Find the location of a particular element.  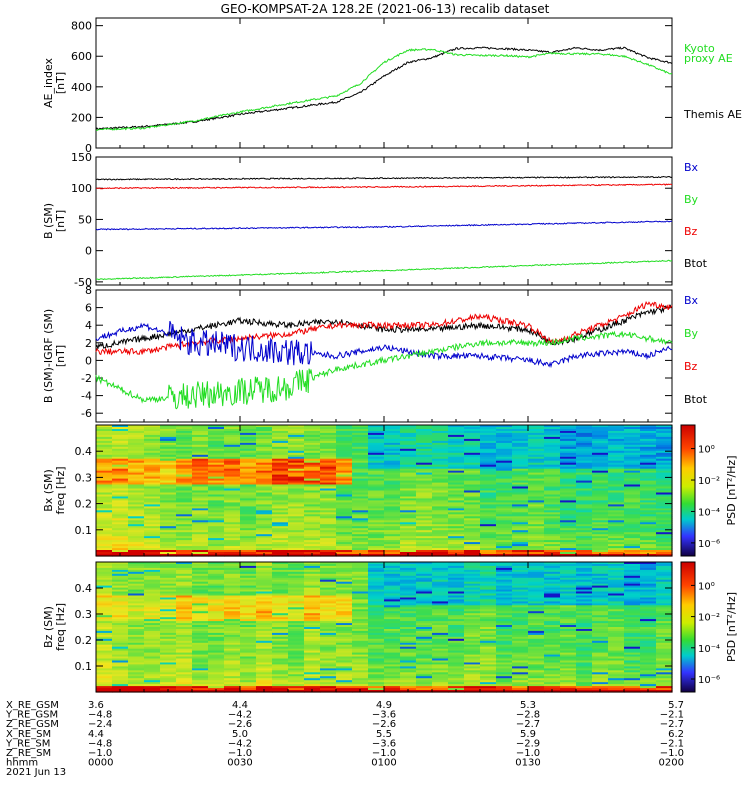

y-tick-label: -6 is located at coordinates (86, 413).